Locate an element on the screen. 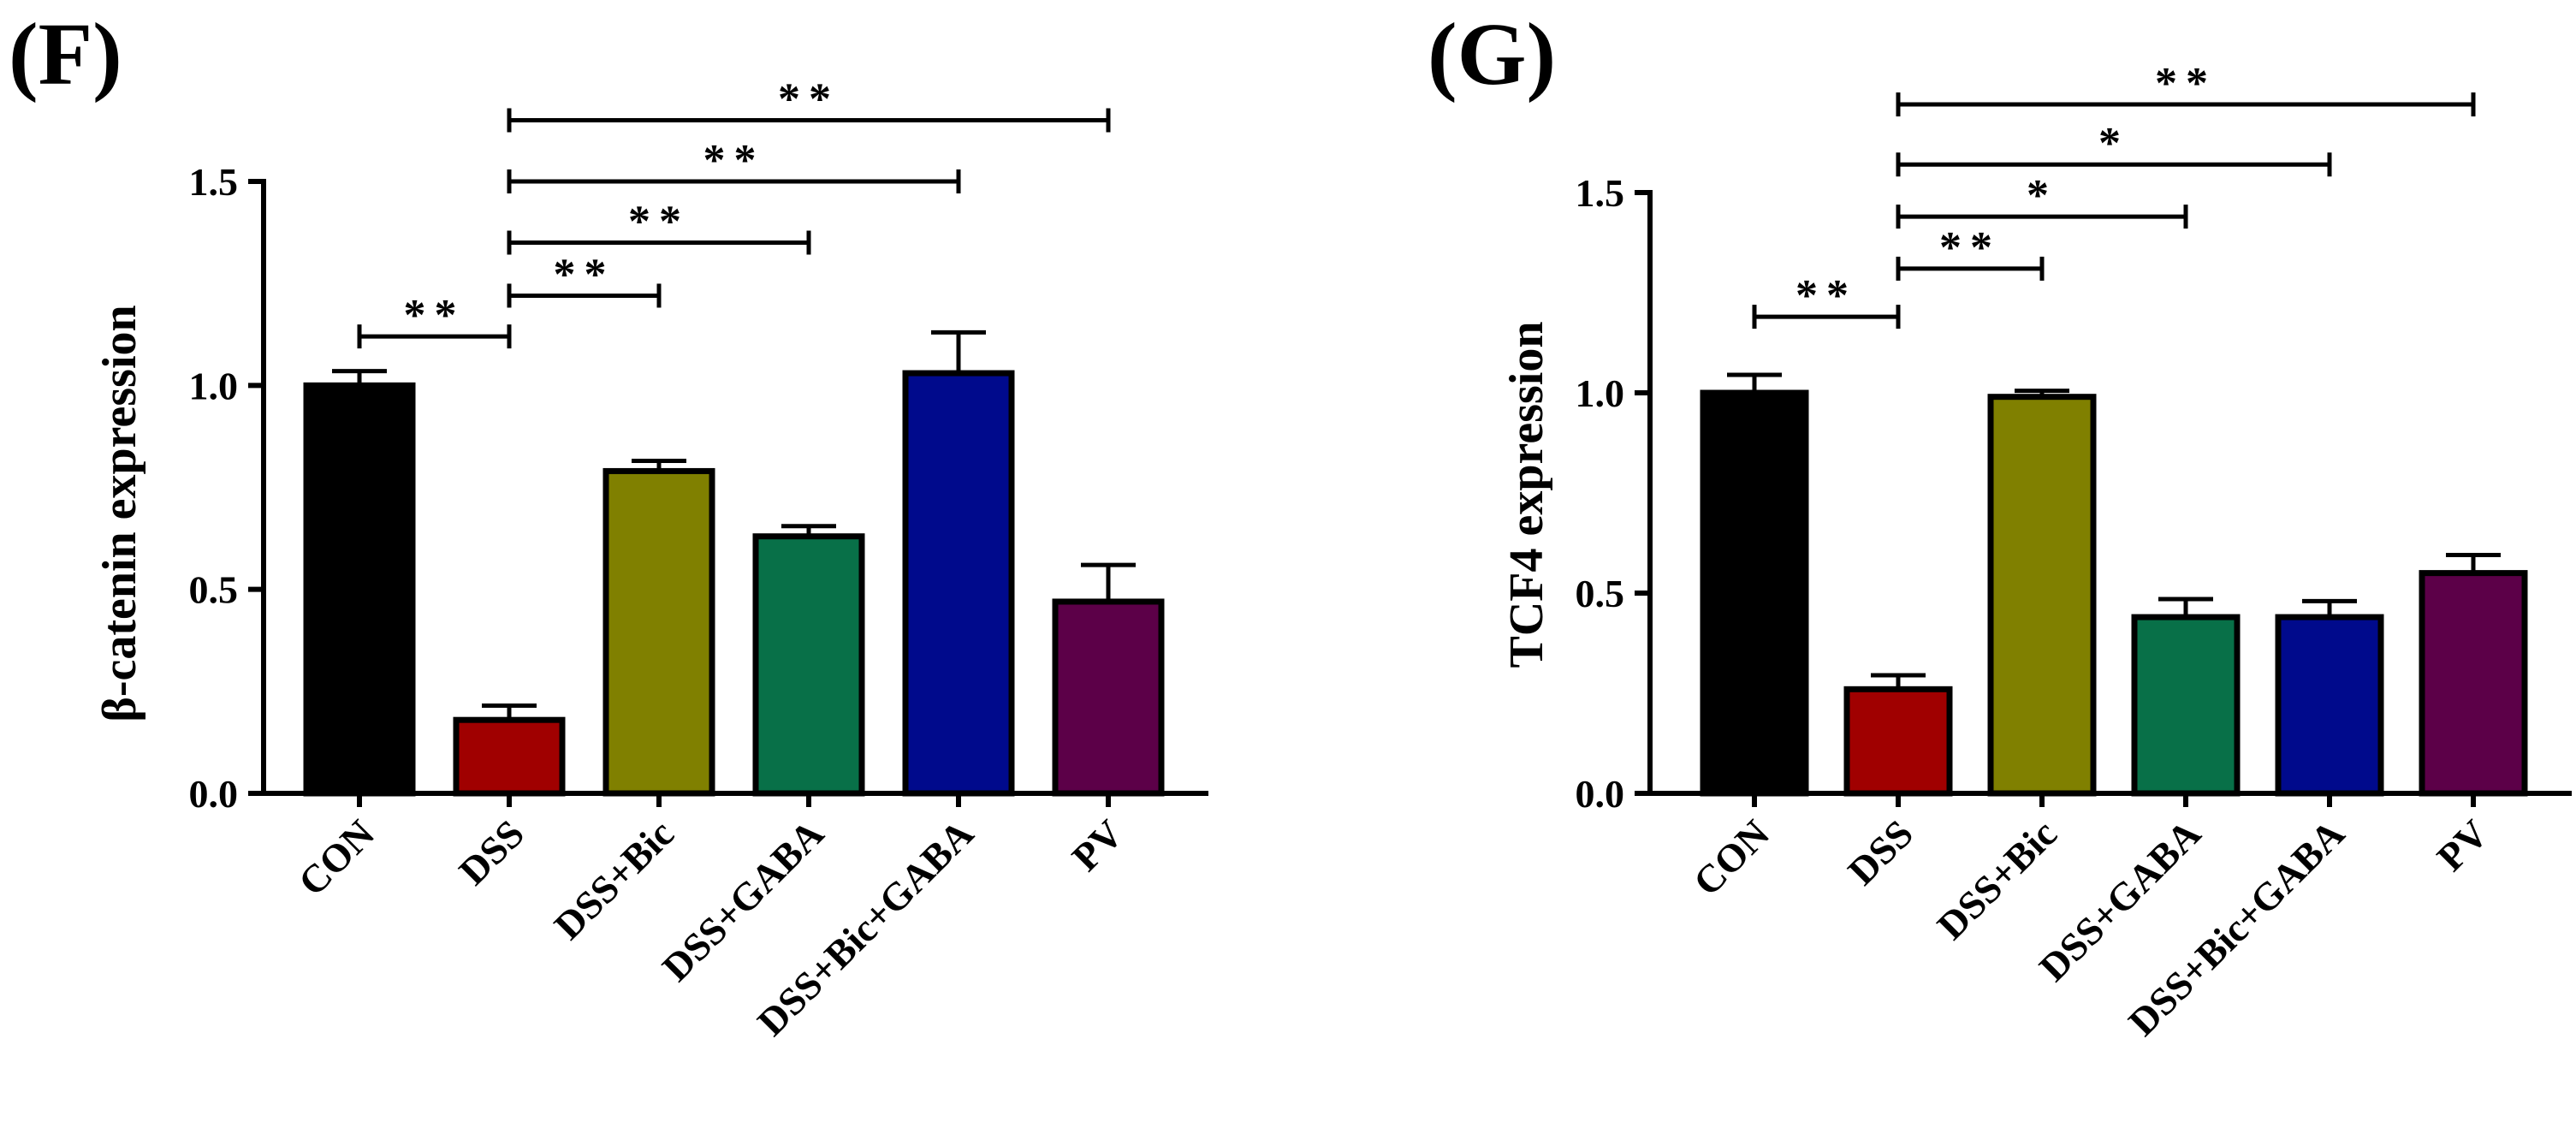 The image size is (2576, 1122). y-axis-label: TCF4 expression is located at coordinates (1526, 495).